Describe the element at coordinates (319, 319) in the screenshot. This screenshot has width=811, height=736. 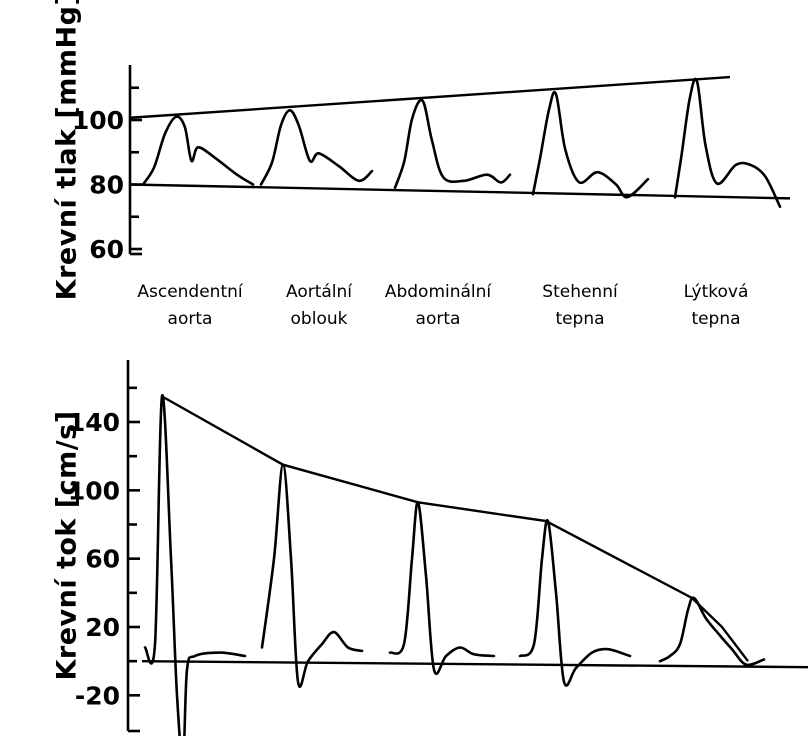
I see `site-label-line: oblouk` at that location.